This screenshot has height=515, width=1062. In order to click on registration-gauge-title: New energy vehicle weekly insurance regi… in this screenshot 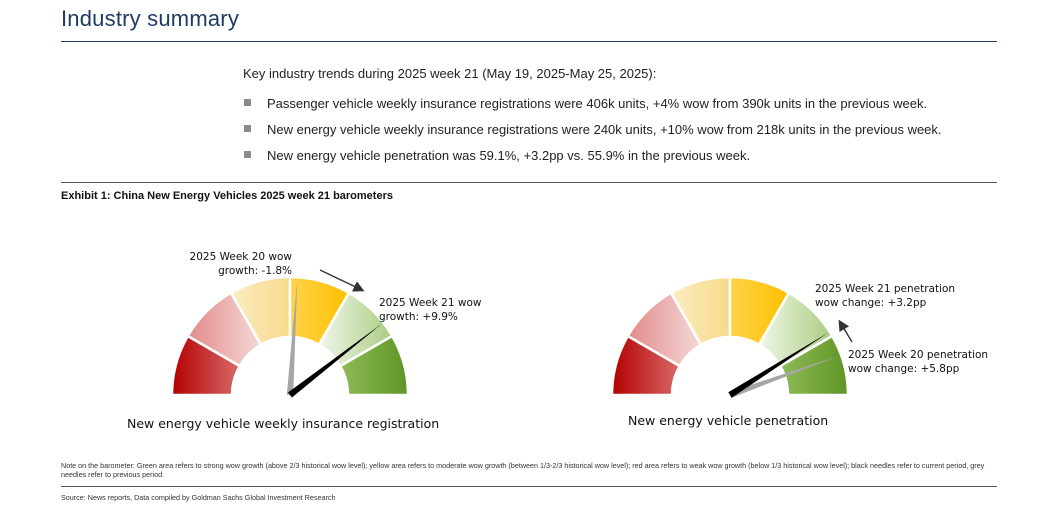, I will do `click(283, 423)`.